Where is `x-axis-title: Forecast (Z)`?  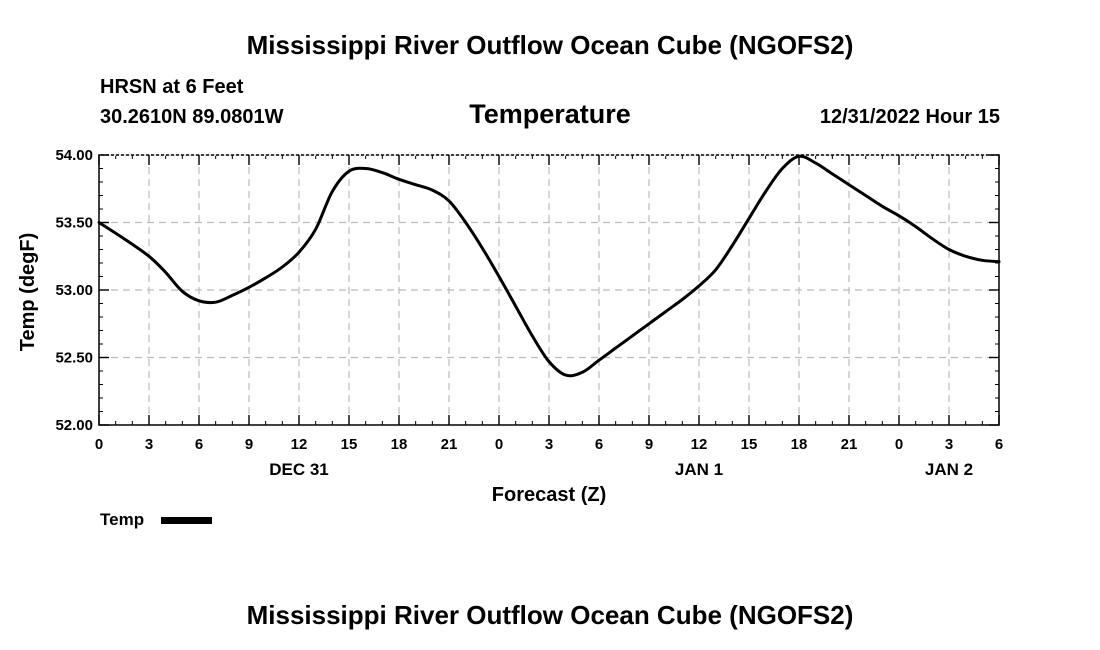 x-axis-title: Forecast (Z) is located at coordinates (549, 495).